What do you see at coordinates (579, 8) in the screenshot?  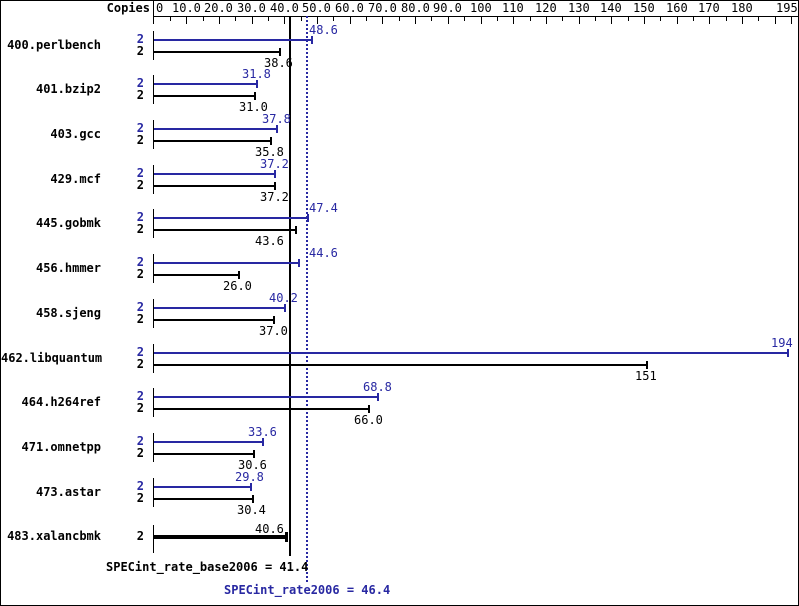 I see `axis-tick-label: 130` at bounding box center [579, 8].